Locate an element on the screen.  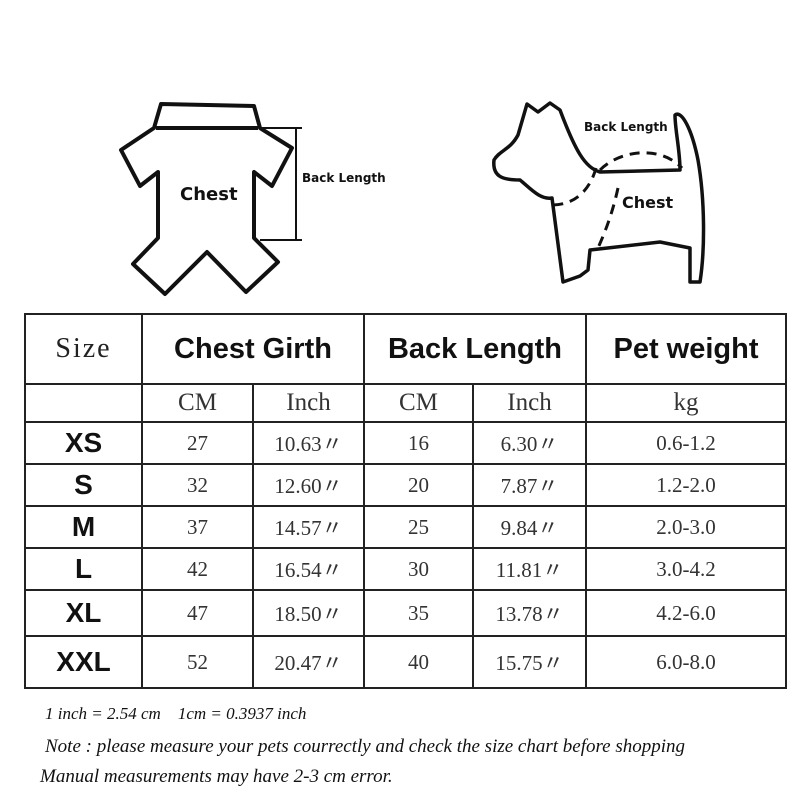
back-cm-cell: 35 is located at coordinates (418, 613).